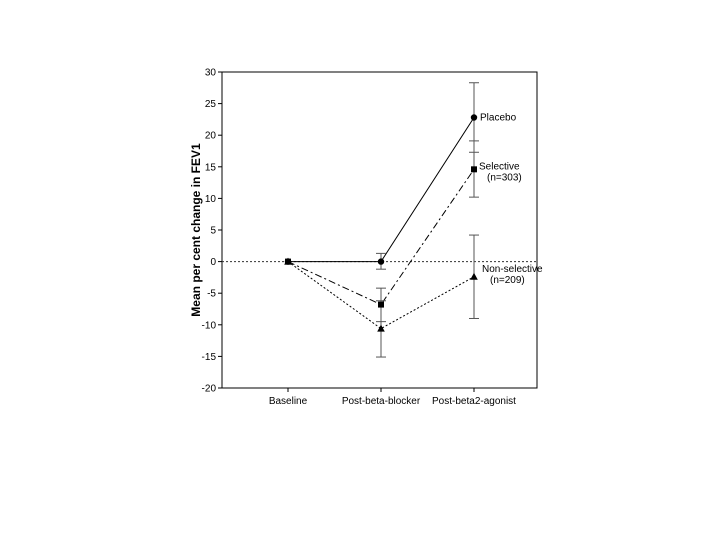 This screenshot has width=720, height=540. Describe the element at coordinates (474, 401) in the screenshot. I see `x-tick-label: Post-beta2-agonist` at that location.